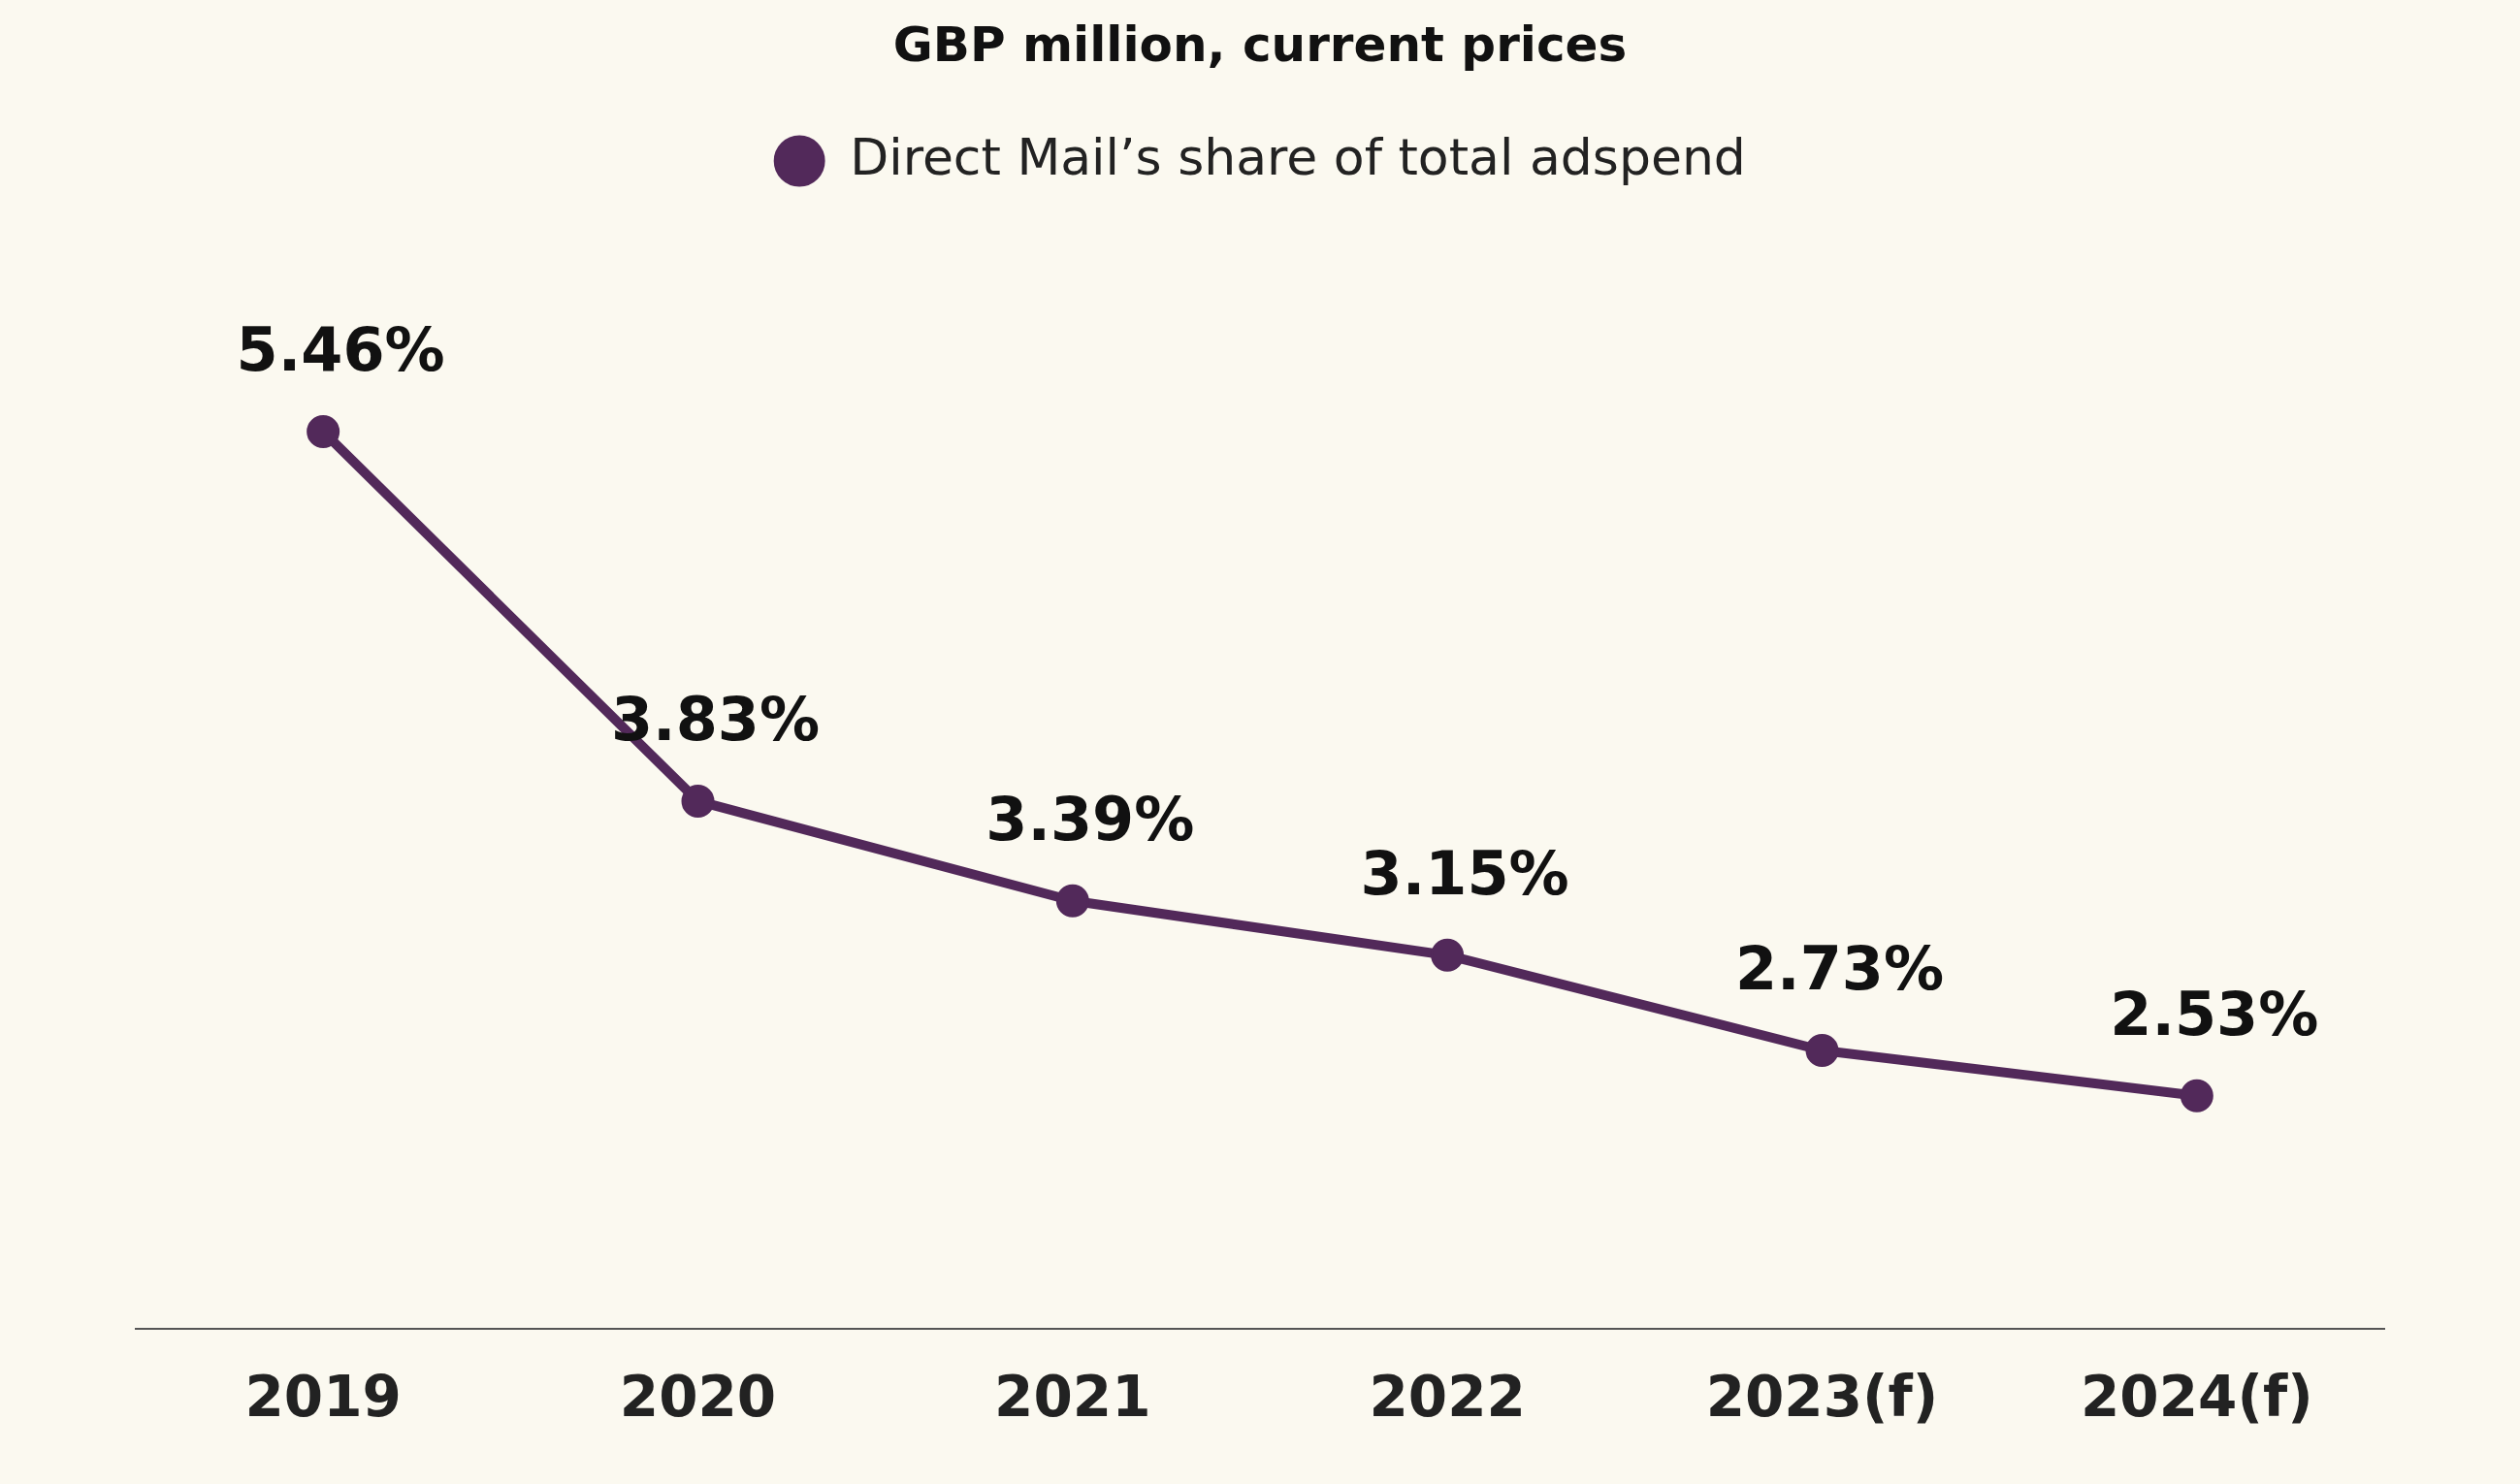 The width and height of the screenshot is (2520, 1484). Describe the element at coordinates (698, 1398) in the screenshot. I see `x-tick-label: 2020` at that location.